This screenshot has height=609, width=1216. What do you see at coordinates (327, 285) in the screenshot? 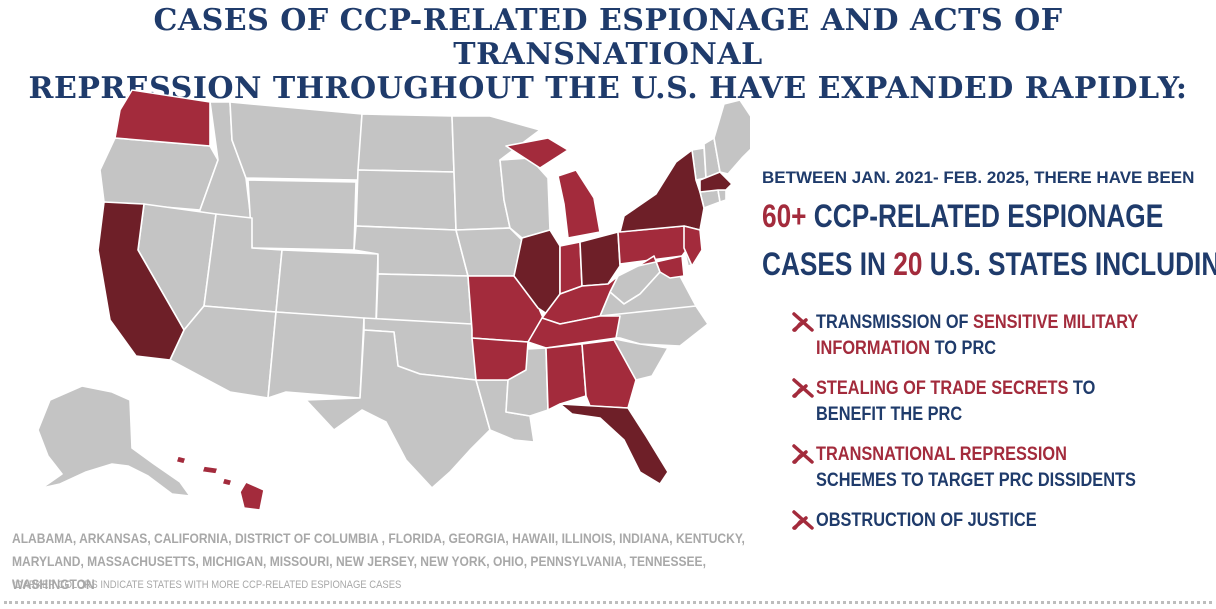
I see `state-colorado` at bounding box center [327, 285].